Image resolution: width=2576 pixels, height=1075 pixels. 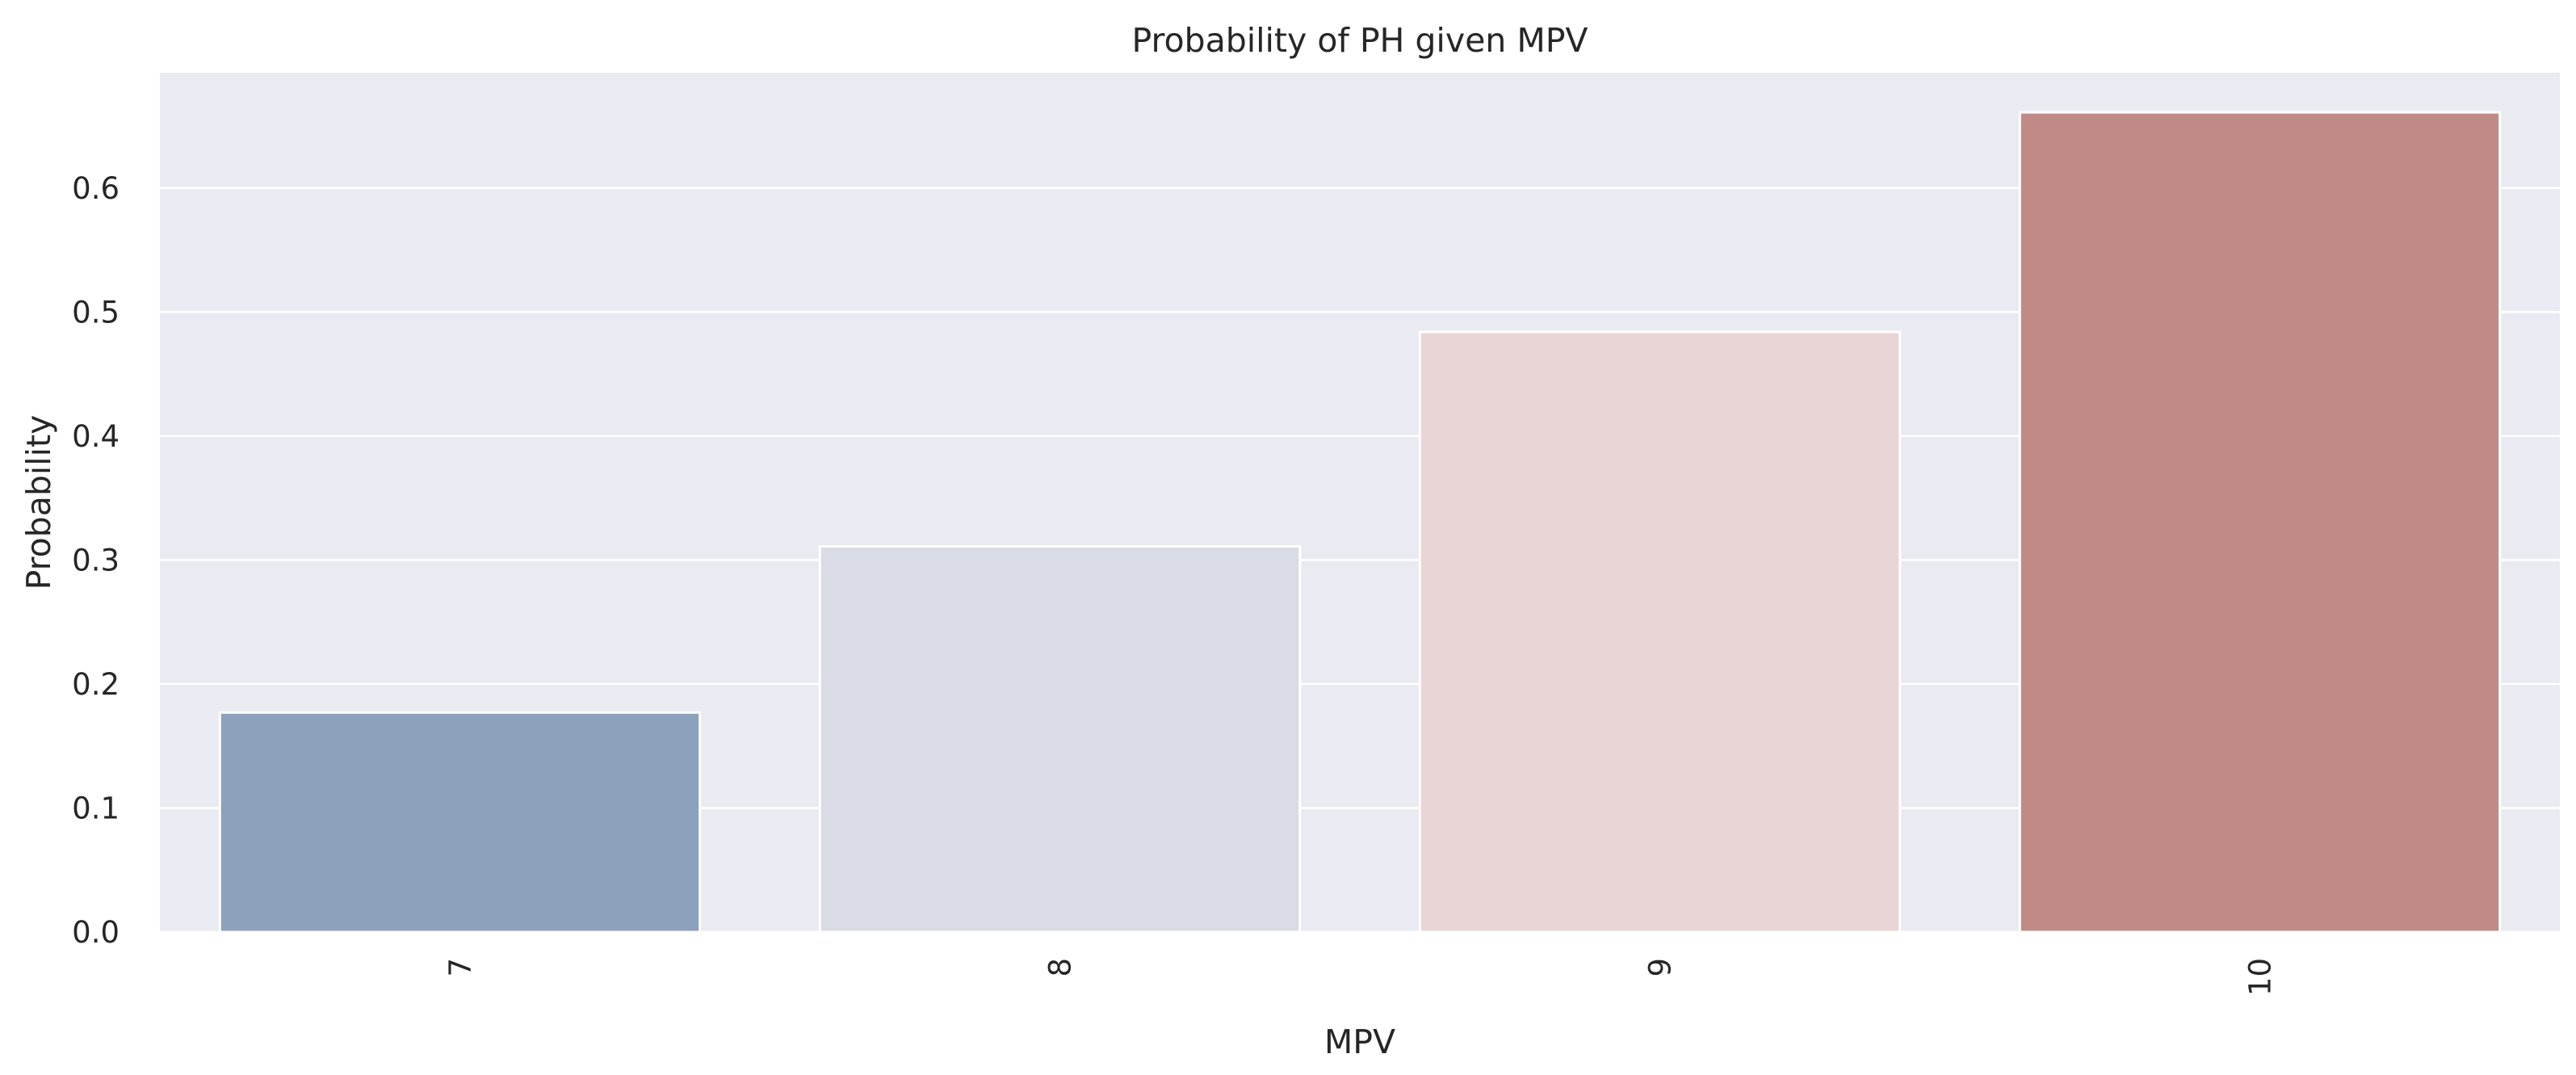 What do you see at coordinates (96, 189) in the screenshot?
I see `y-tick-label: 0.6` at bounding box center [96, 189].